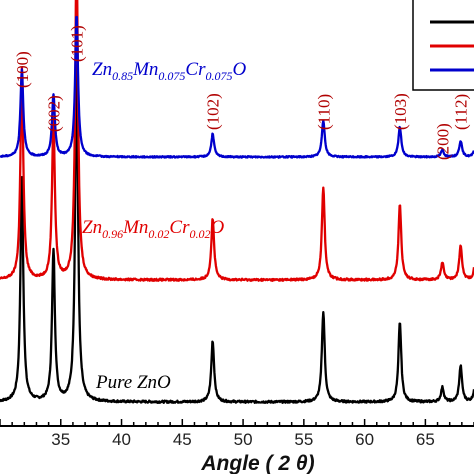 This screenshot has height=474, width=474. I want to click on series-label: Zn0.85Mn0.075Cr0.075O, so click(169, 71).